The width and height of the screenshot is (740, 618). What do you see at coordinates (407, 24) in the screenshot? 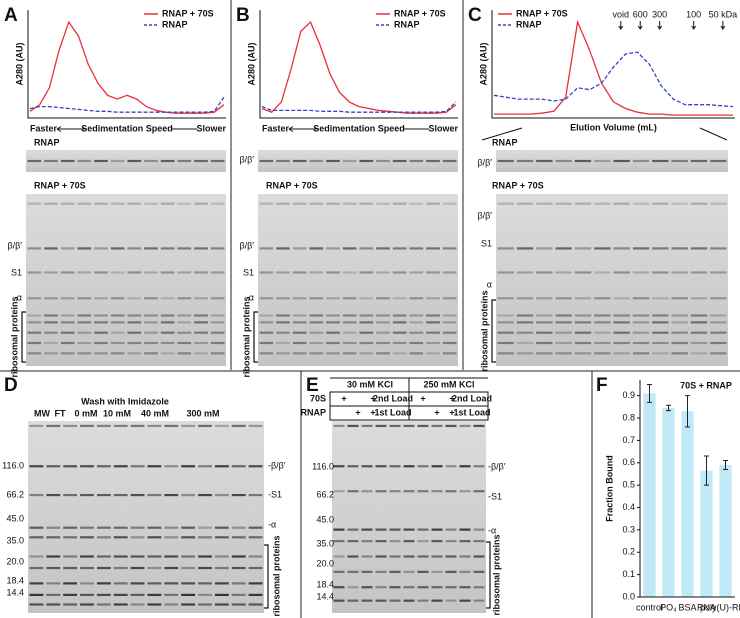
I see `legend-label: RNAP` at bounding box center [407, 24].